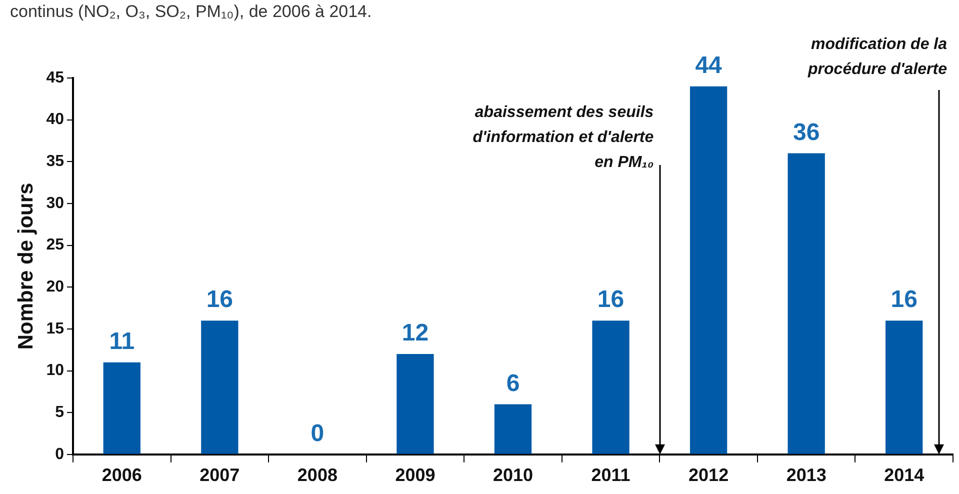  What do you see at coordinates (55, 203) in the screenshot?
I see `y-tick-label: 30` at bounding box center [55, 203].